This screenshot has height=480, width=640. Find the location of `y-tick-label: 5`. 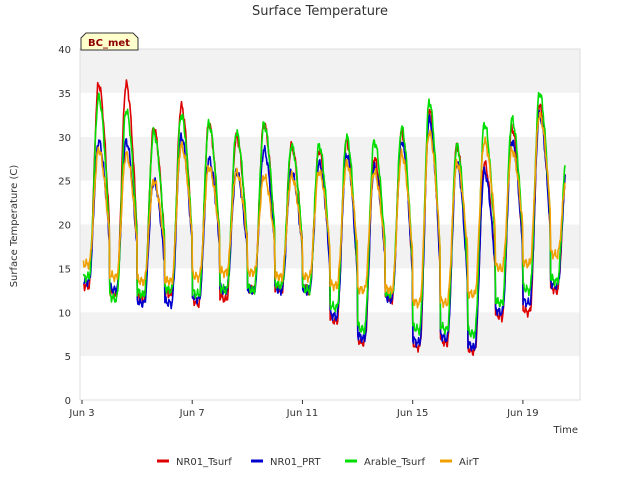

y-tick-label: 5 is located at coordinates (68, 357).